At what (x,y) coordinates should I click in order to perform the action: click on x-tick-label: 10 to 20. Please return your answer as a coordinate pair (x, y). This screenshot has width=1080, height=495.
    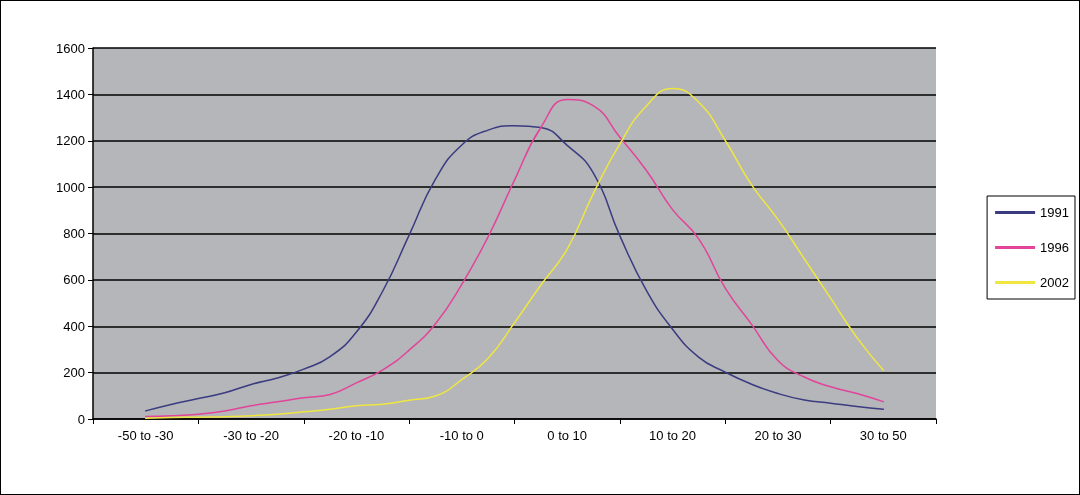
    Looking at the image, I should click on (673, 435).